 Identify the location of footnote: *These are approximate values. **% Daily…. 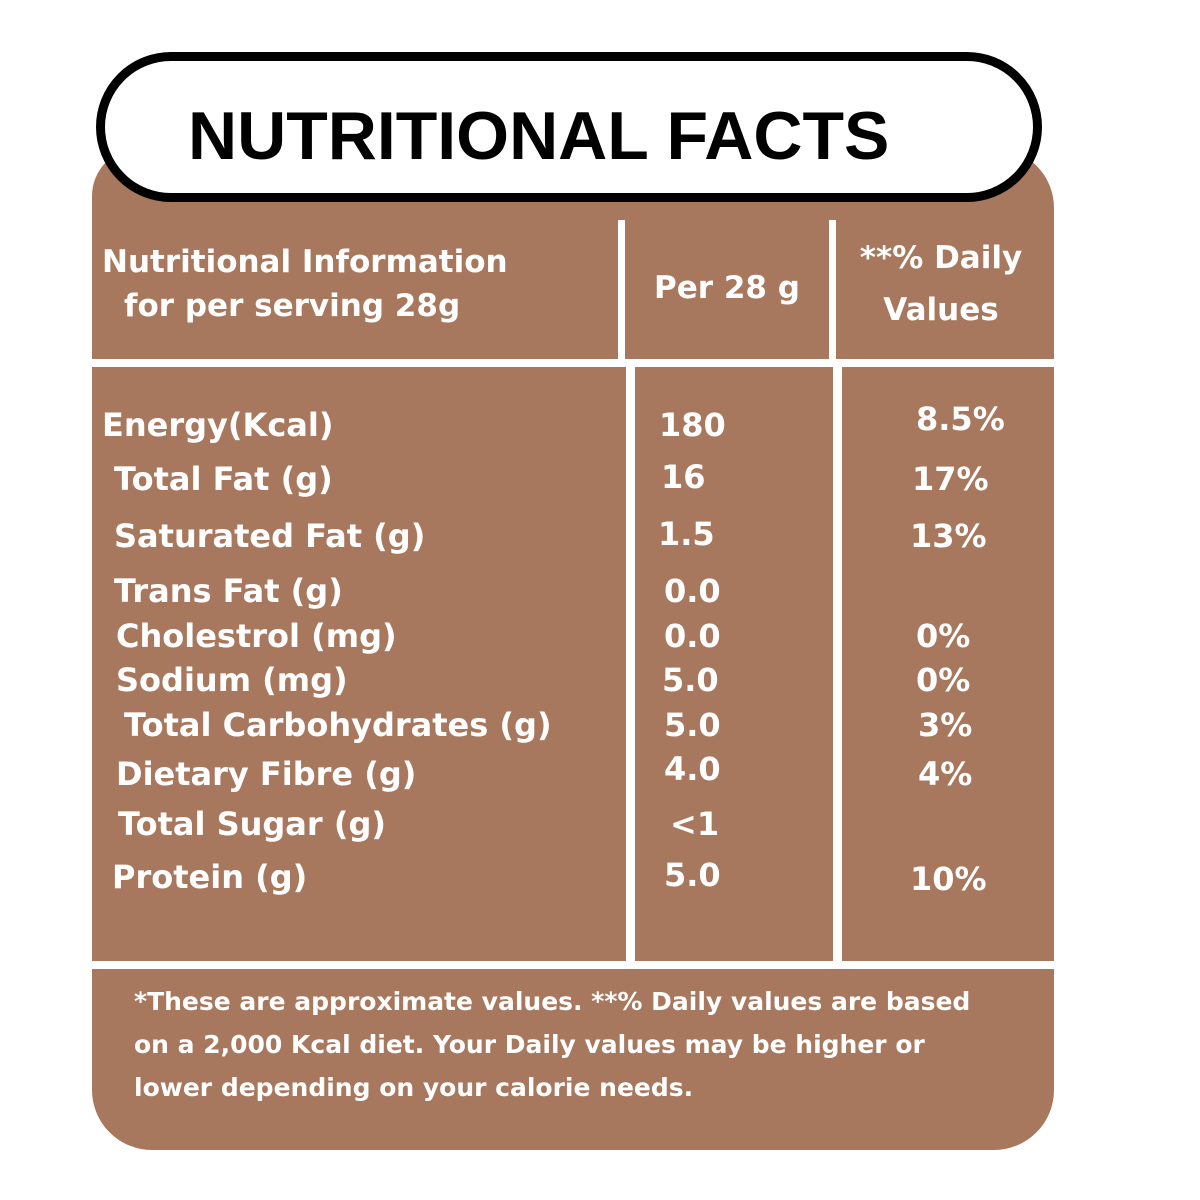
(594, 1044).